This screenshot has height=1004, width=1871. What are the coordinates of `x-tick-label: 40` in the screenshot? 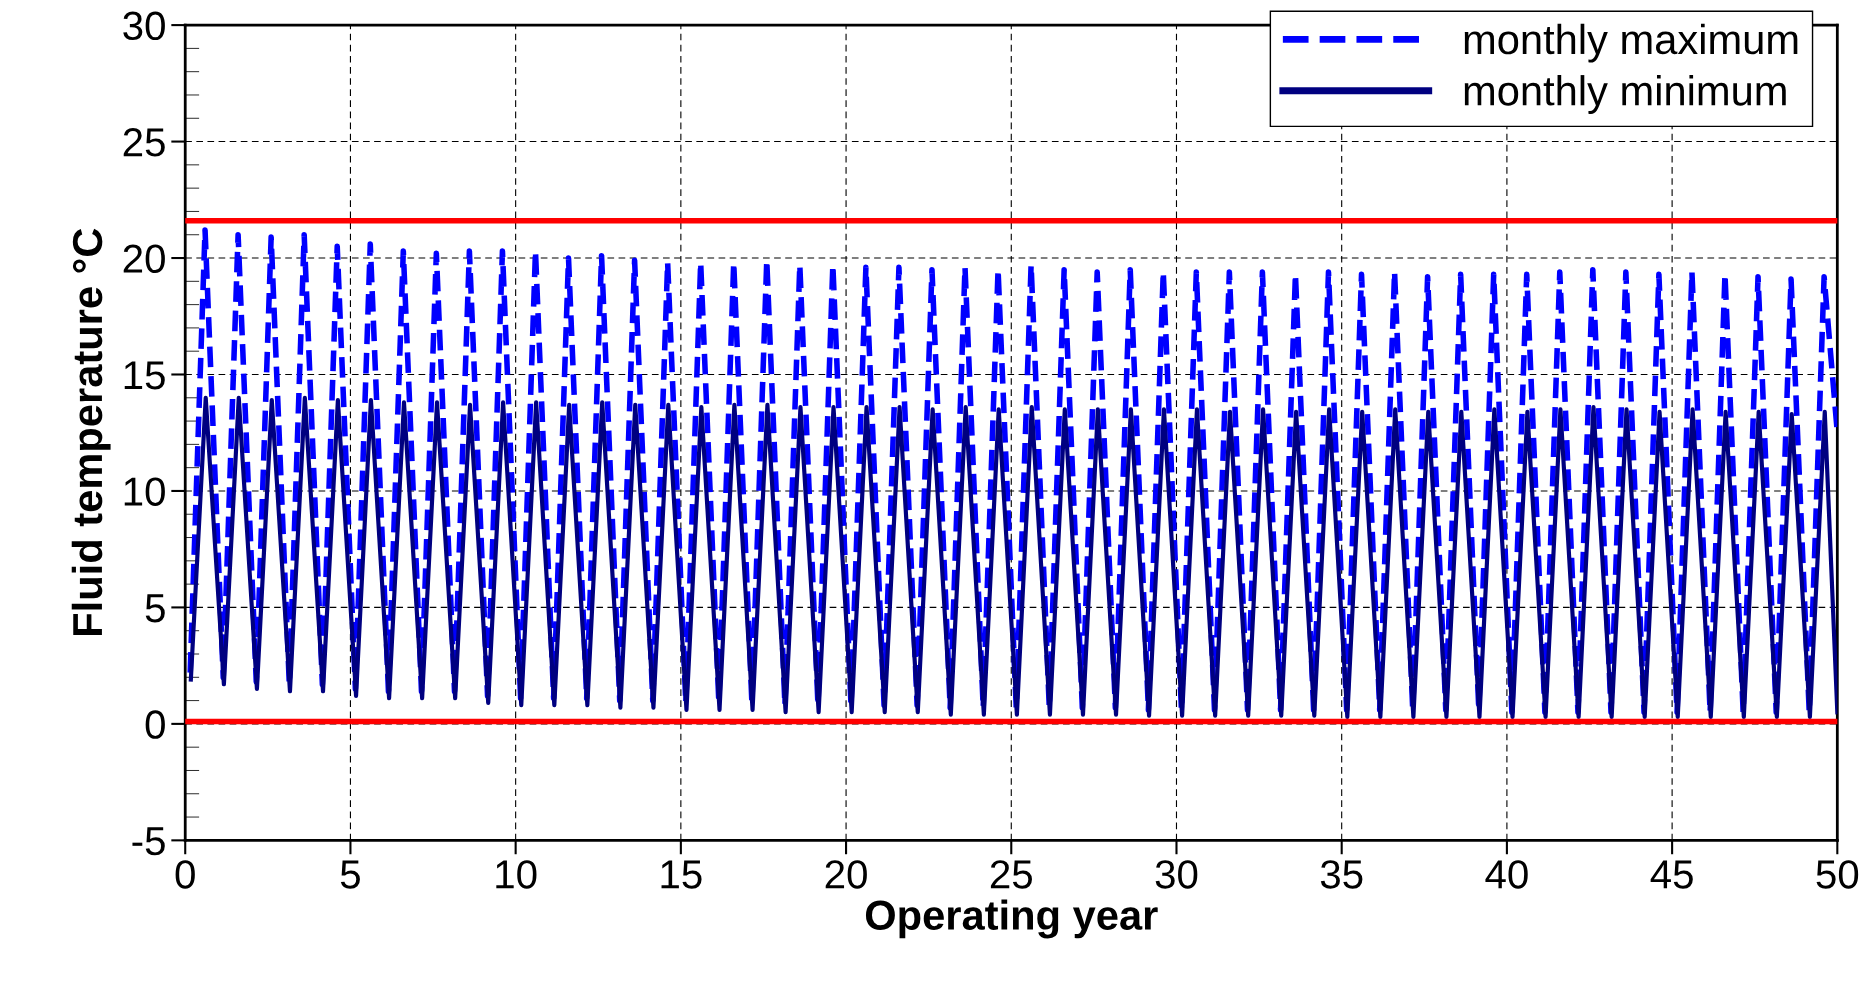 It's located at (1506, 874).